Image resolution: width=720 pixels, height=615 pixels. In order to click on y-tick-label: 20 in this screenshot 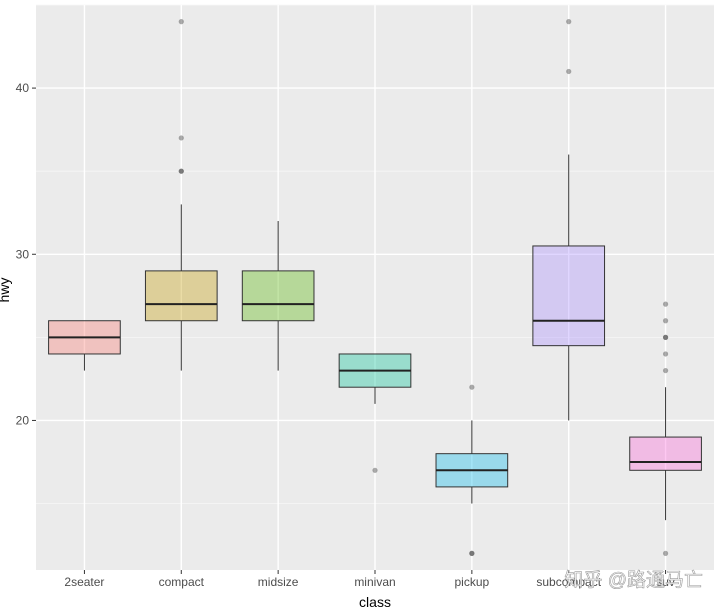, I will do `click(23, 420)`.